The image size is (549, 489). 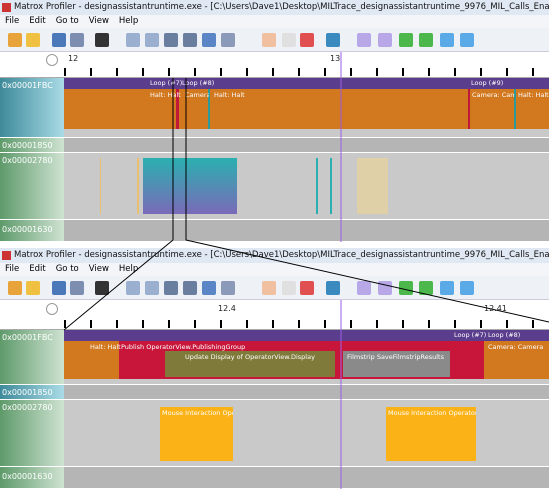 What do you see at coordinates (6, 7) in the screenshot?
I see `app-icon` at bounding box center [6, 7].